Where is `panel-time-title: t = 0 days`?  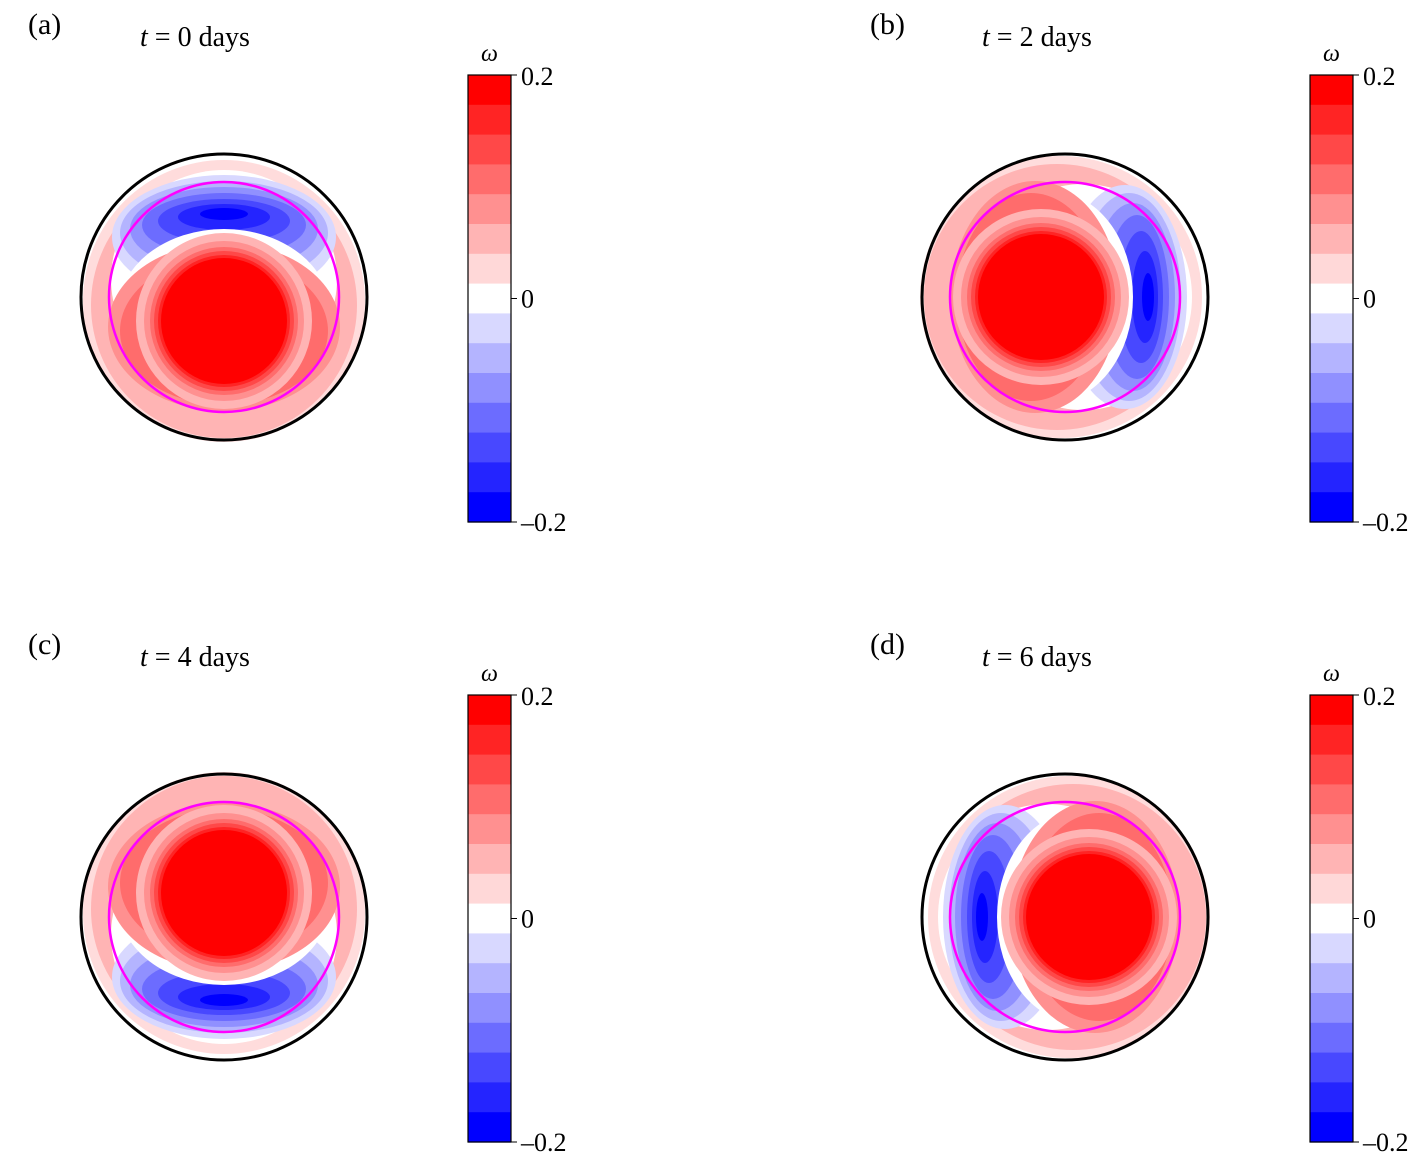 panel-time-title: t = 0 days is located at coordinates (195, 37).